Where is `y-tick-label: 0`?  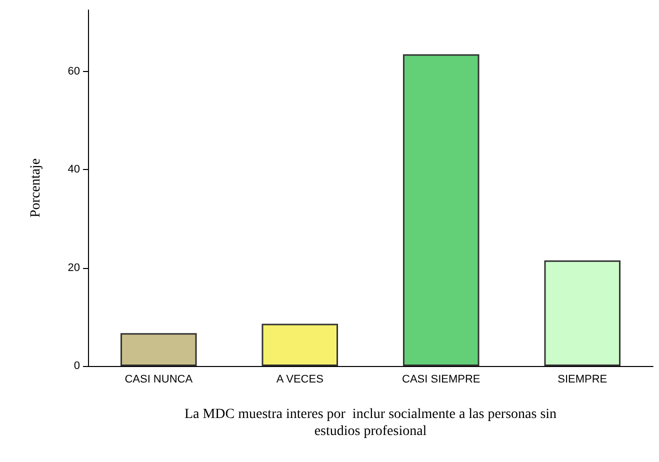
y-tick-label: 0 is located at coordinates (77, 366).